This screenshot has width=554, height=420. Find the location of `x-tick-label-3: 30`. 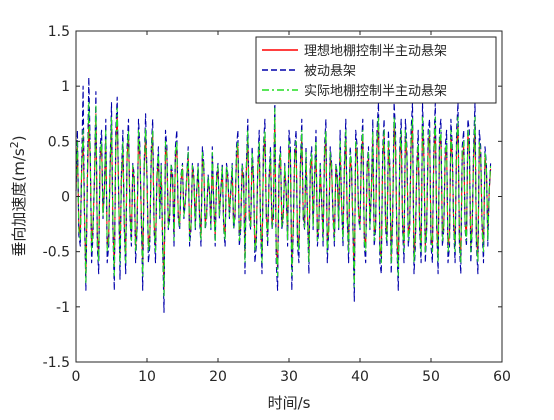

x-tick-label-3: 30 is located at coordinates (289, 377).